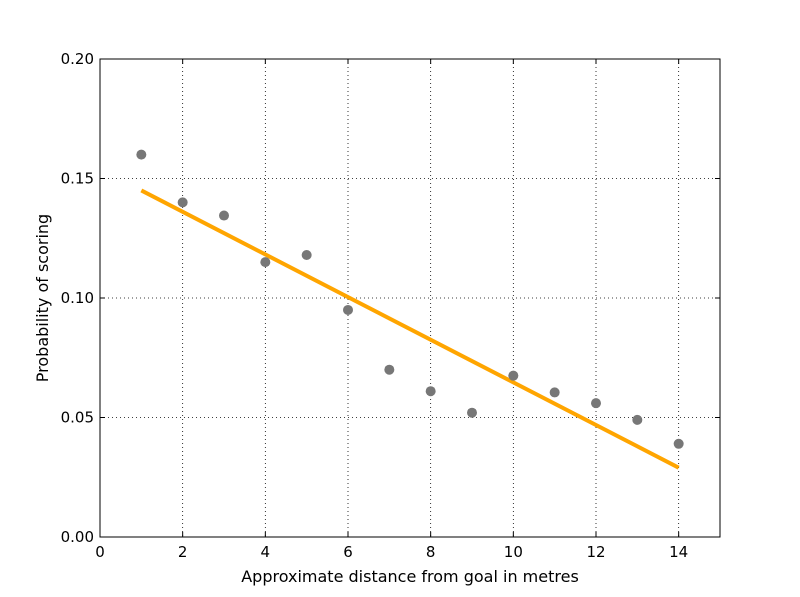  Describe the element at coordinates (77, 418) in the screenshot. I see `y-tick-label: 0.05` at that location.